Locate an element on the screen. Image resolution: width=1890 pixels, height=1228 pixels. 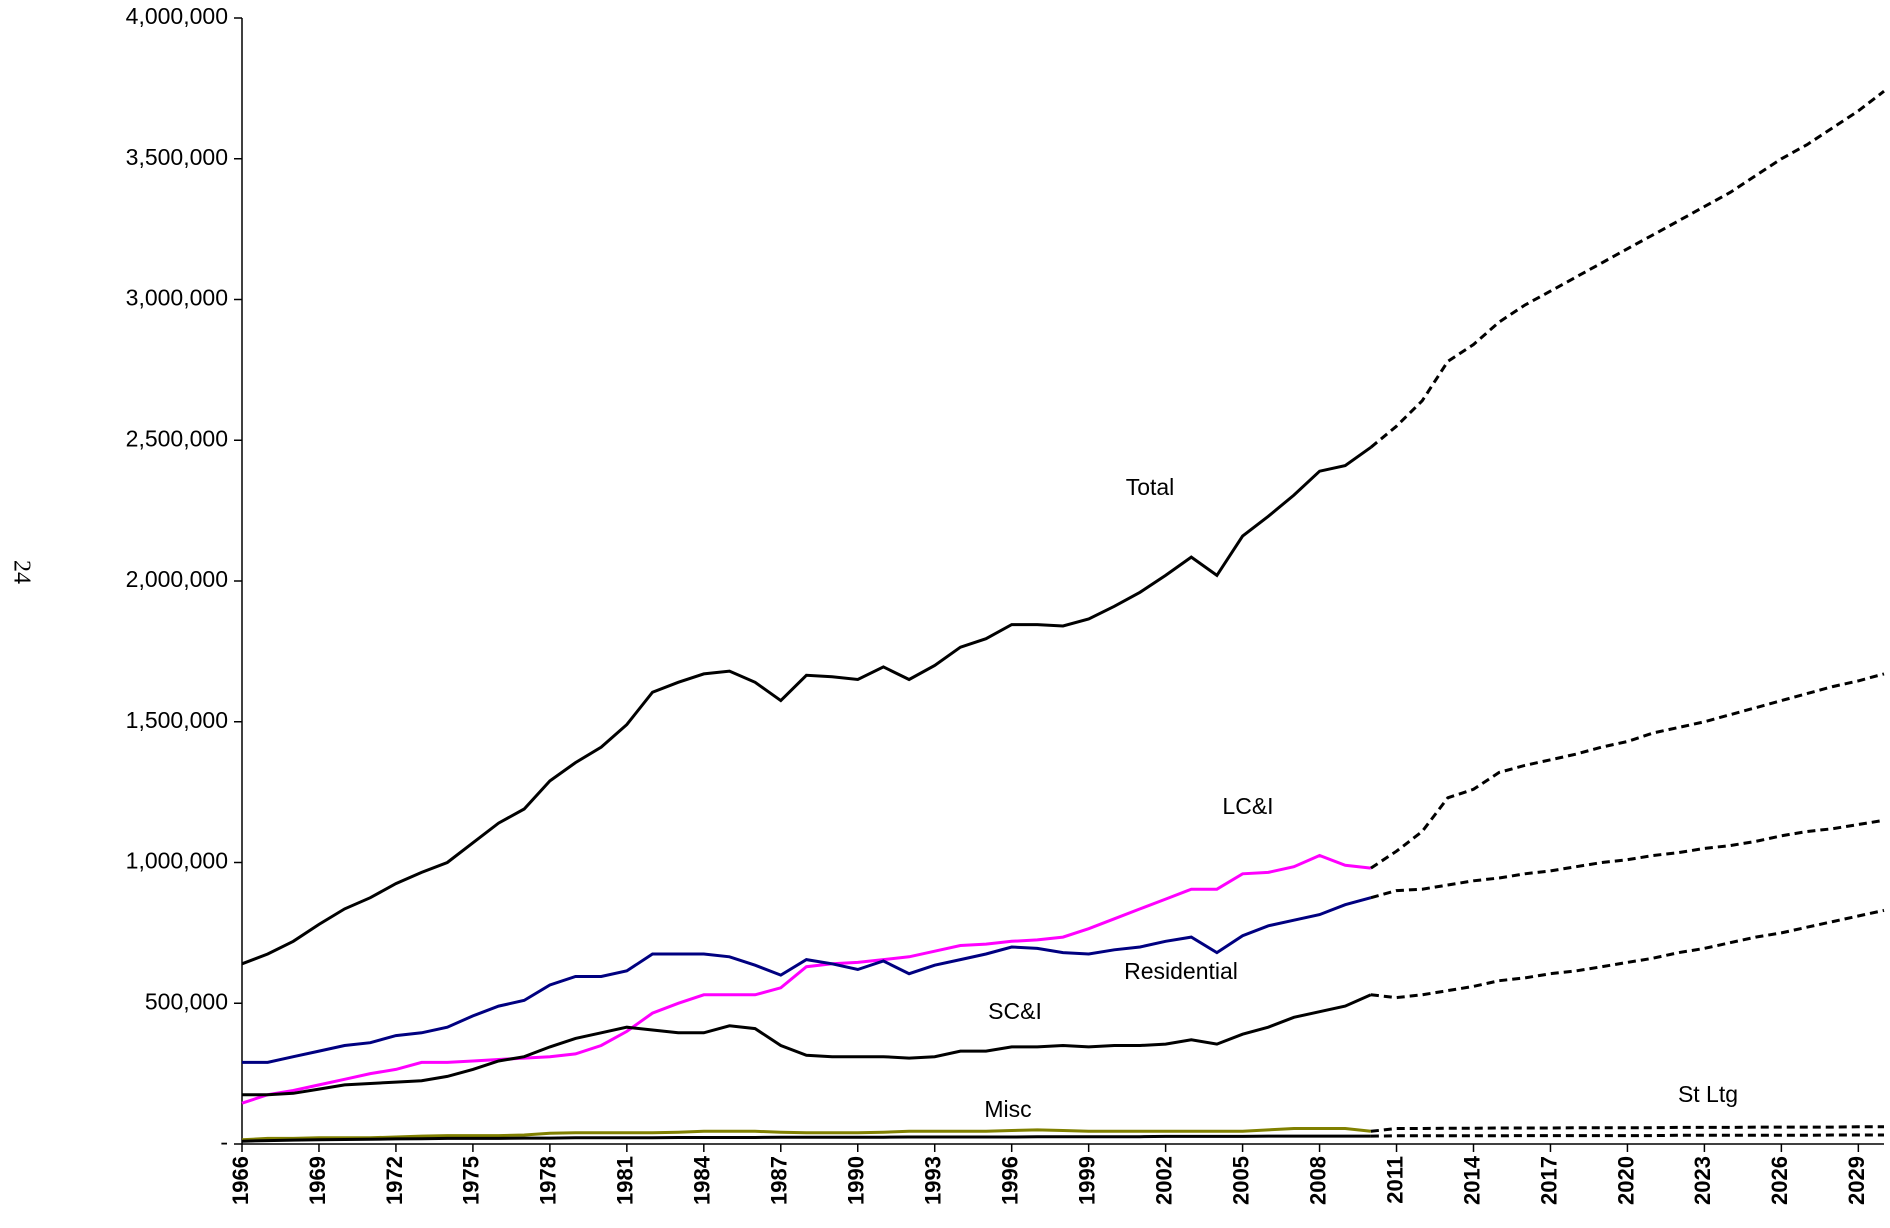
x-tick-label: 1999 is located at coordinates (1086, 1180).